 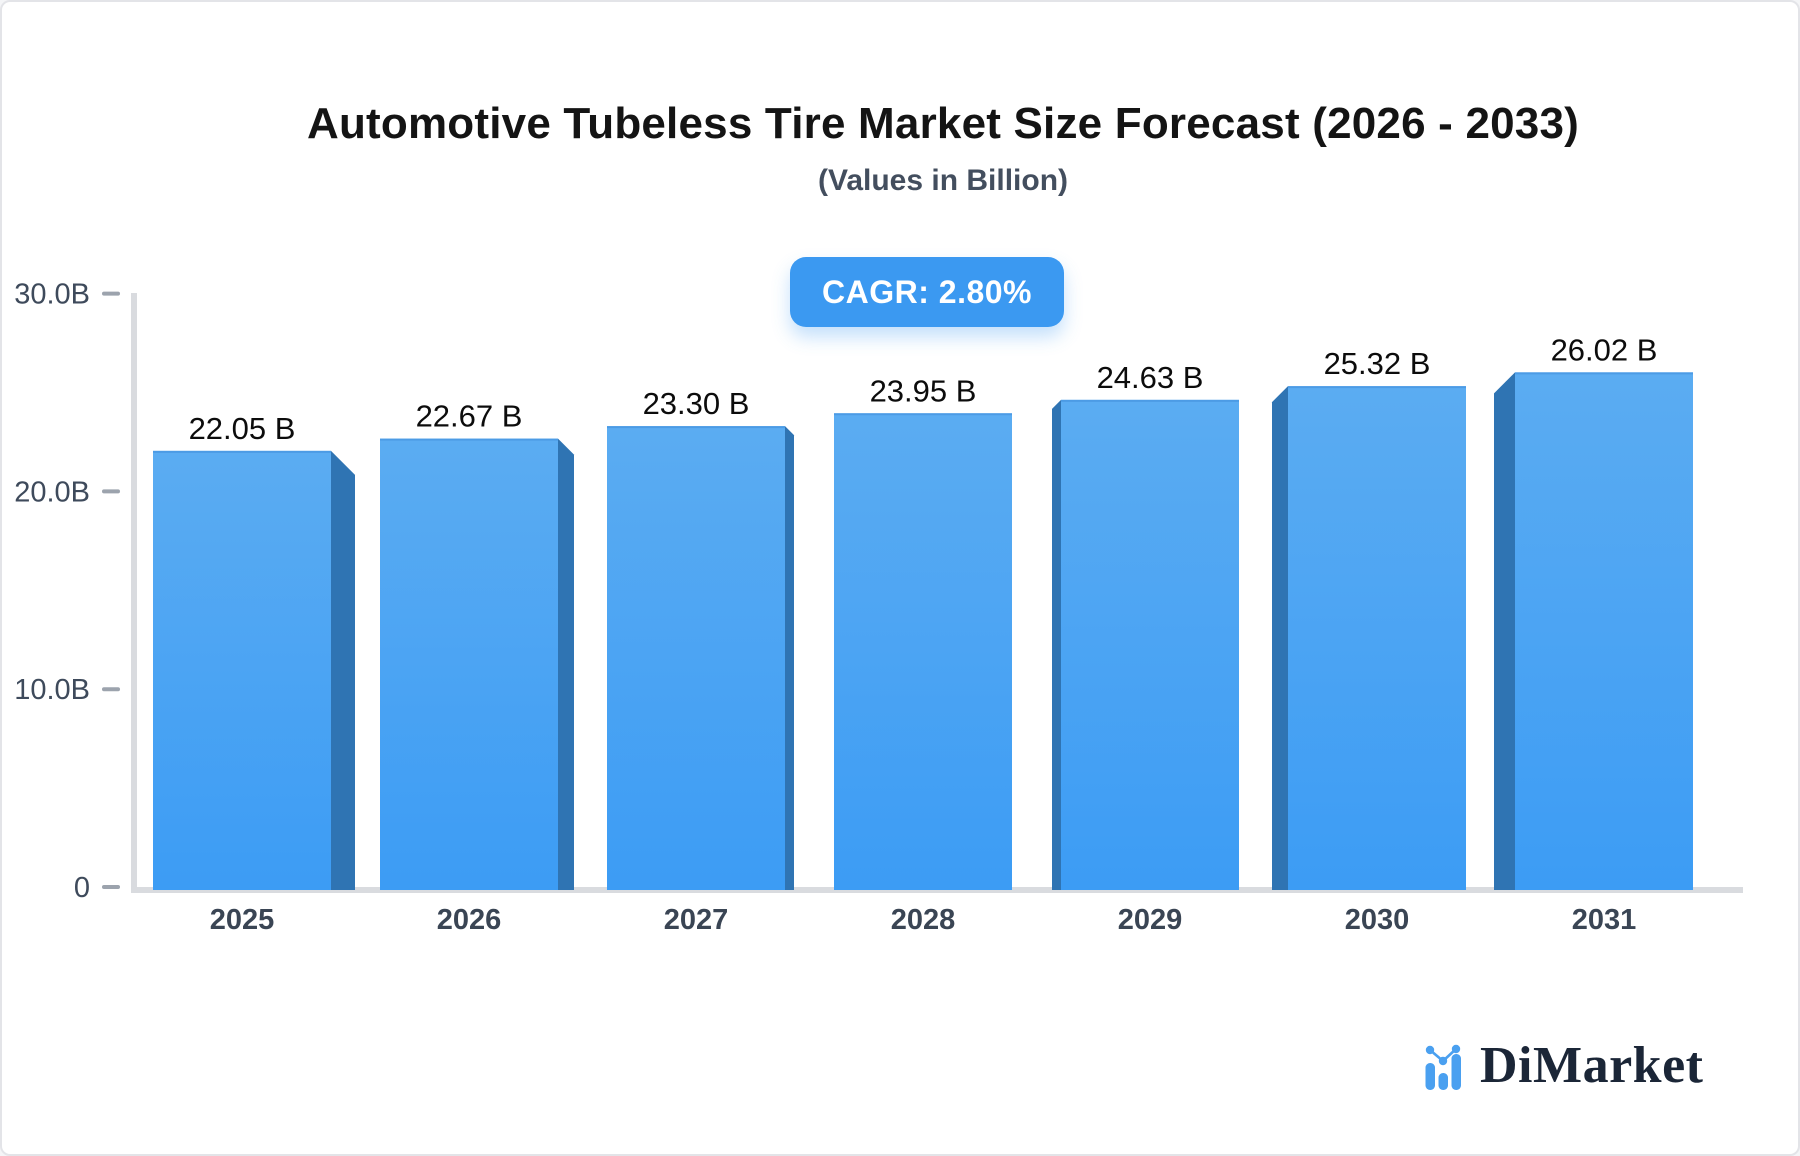 What do you see at coordinates (696, 920) in the screenshot?
I see `x-axis-category-label: 2027` at bounding box center [696, 920].